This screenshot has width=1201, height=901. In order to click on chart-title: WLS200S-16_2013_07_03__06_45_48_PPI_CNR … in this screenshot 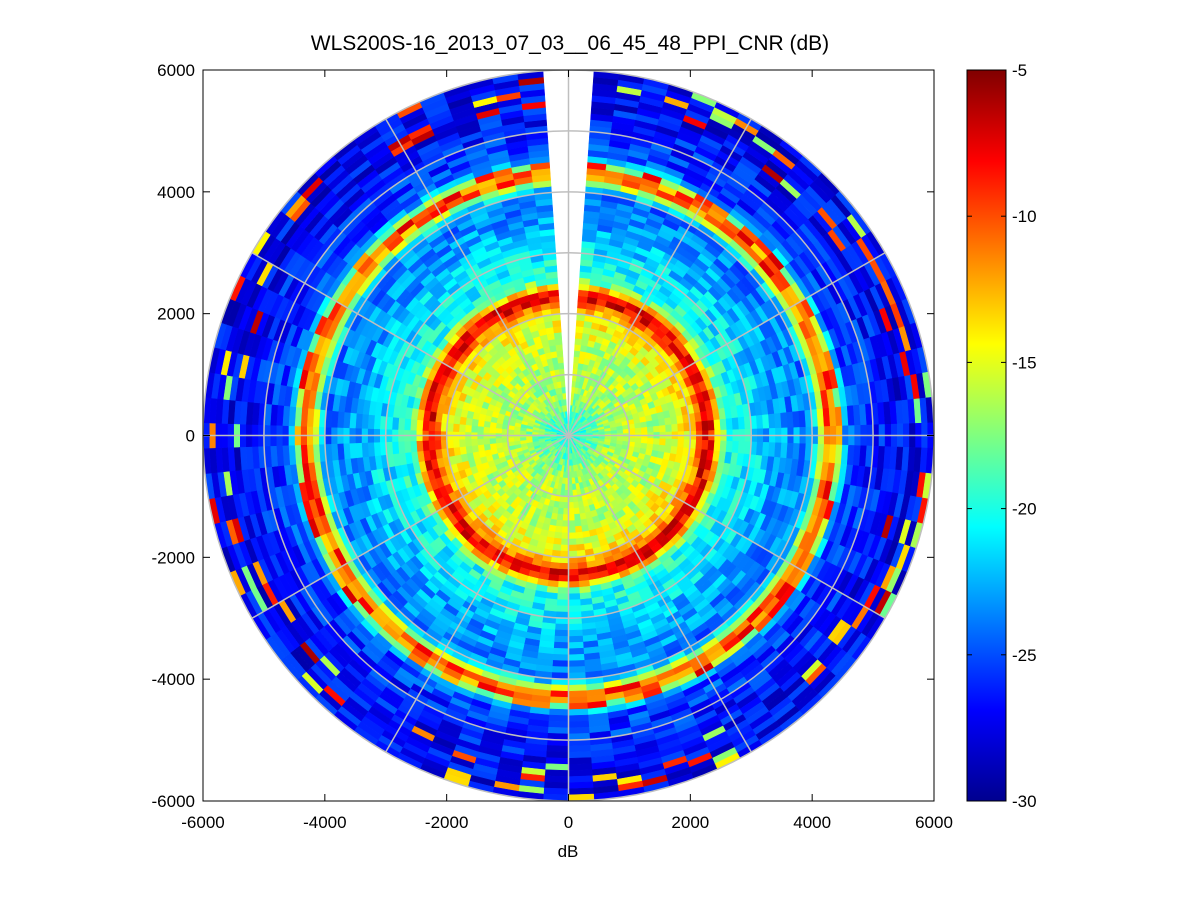, I will do `click(570, 43)`.